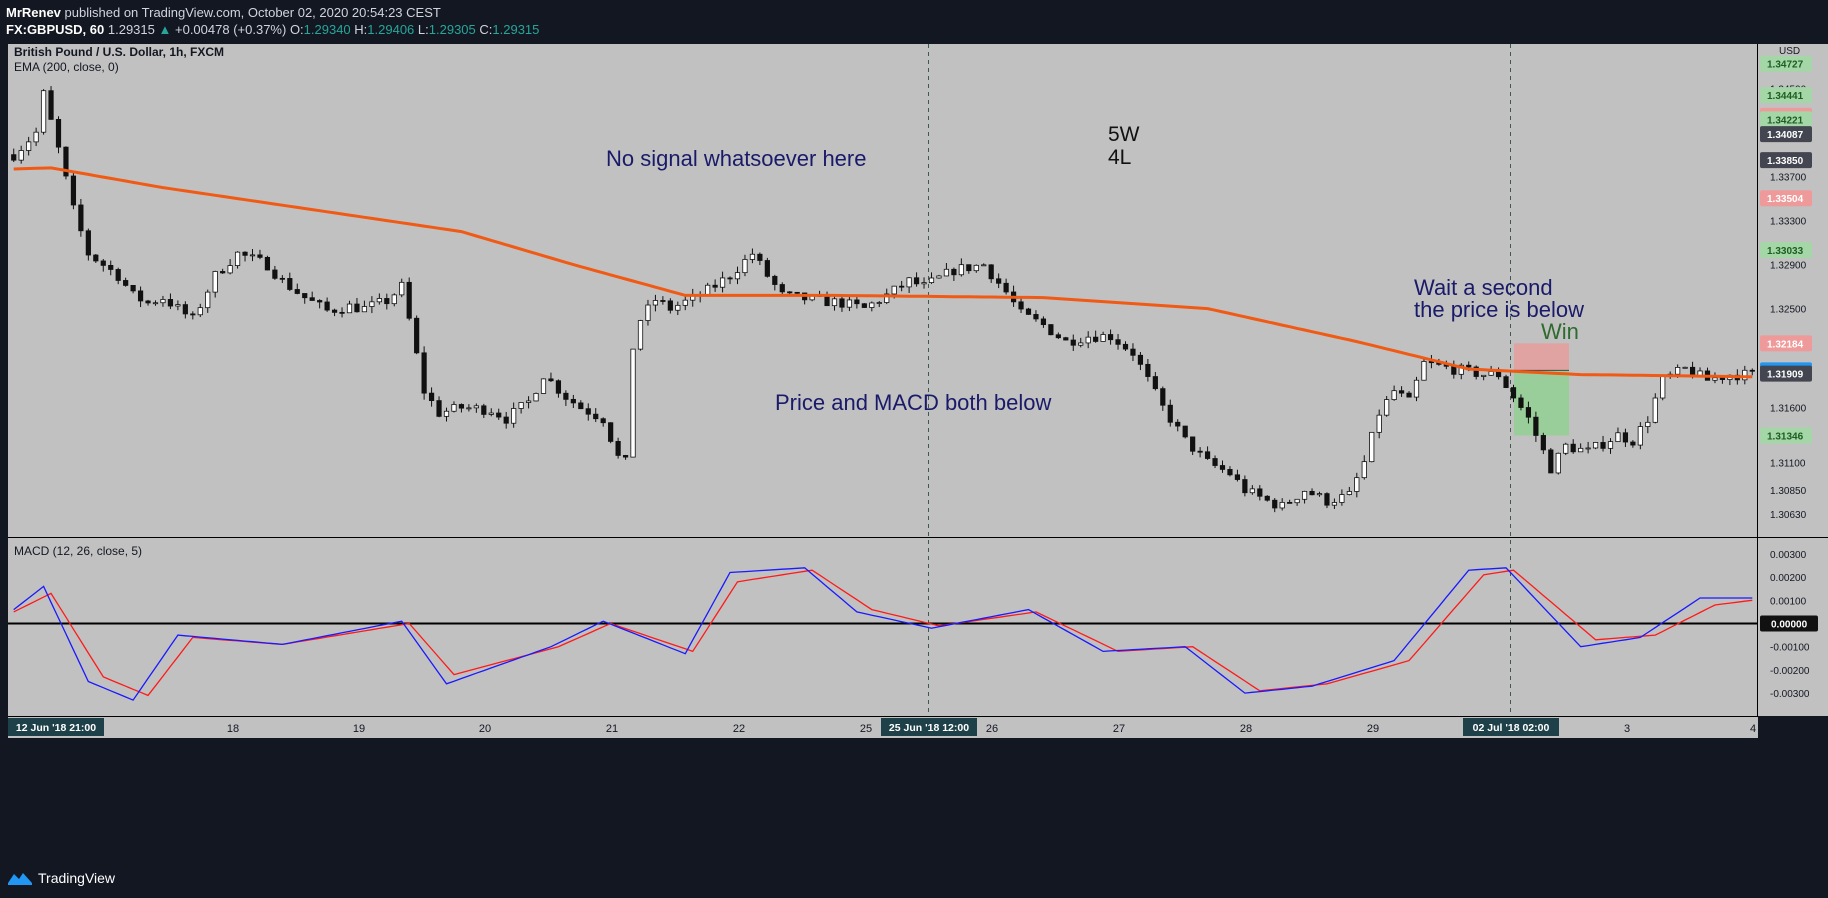 This screenshot has width=1828, height=898. What do you see at coordinates (1541, 357) in the screenshot?
I see `stop-loss-zone` at bounding box center [1541, 357].